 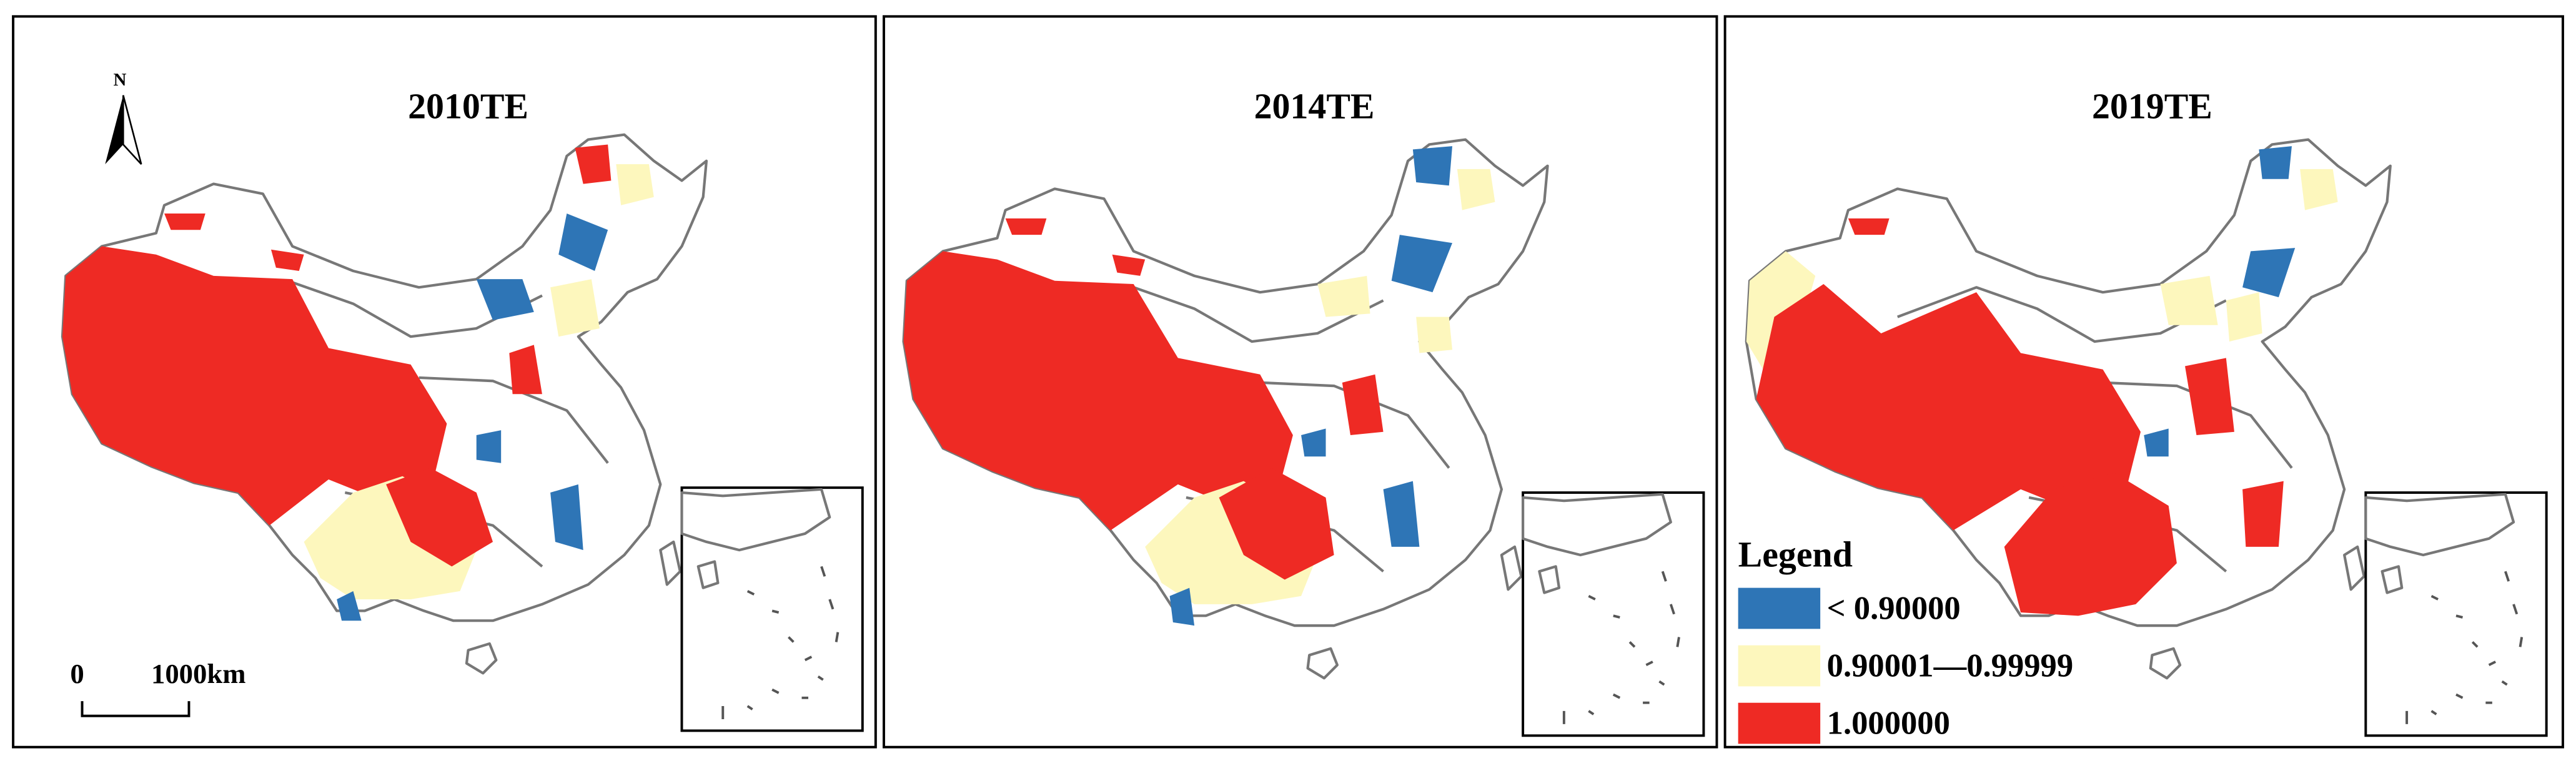 What do you see at coordinates (1795, 554) in the screenshot?
I see `legend-title: Legend` at bounding box center [1795, 554].